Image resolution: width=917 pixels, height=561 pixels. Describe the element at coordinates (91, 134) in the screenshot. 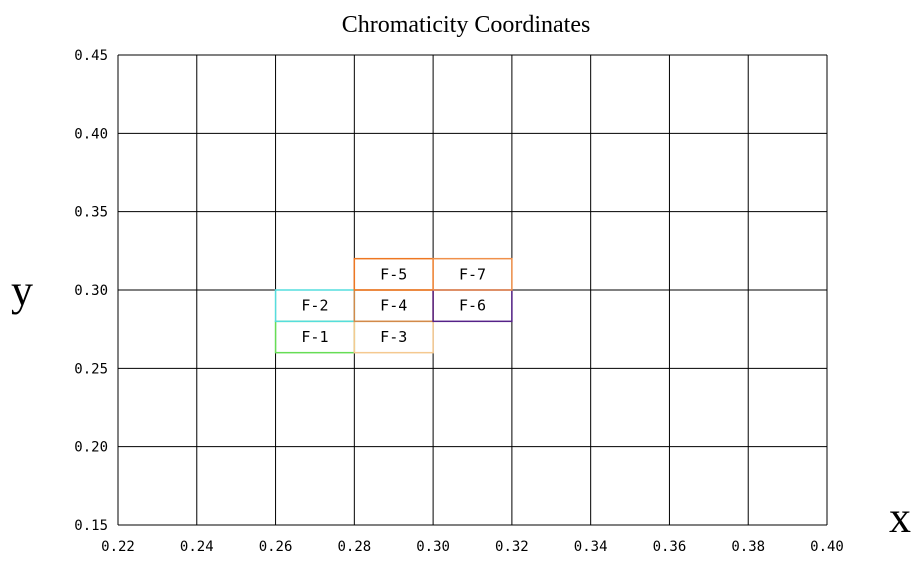

I see `y-tick-label-5: 0.40` at that location.